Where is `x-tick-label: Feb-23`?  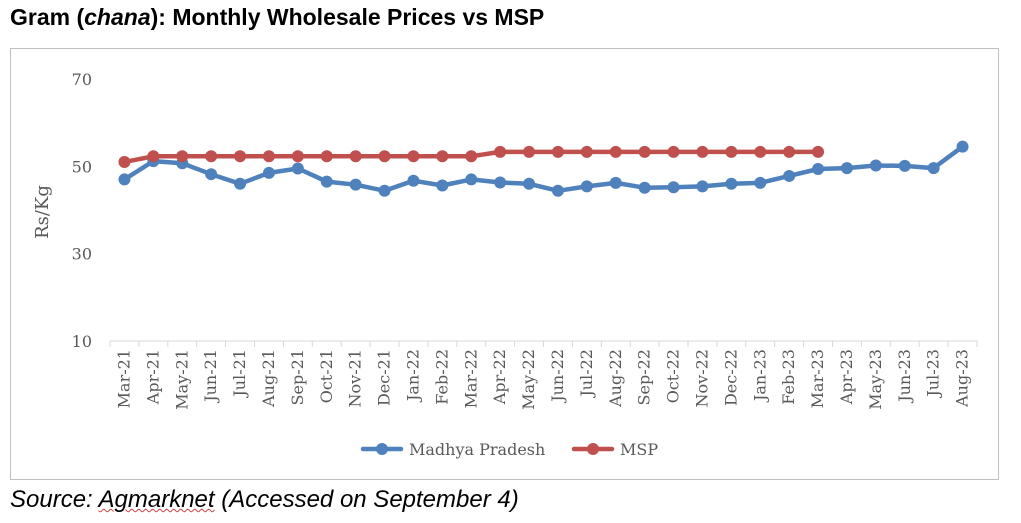
x-tick-label: Feb-23 is located at coordinates (788, 377).